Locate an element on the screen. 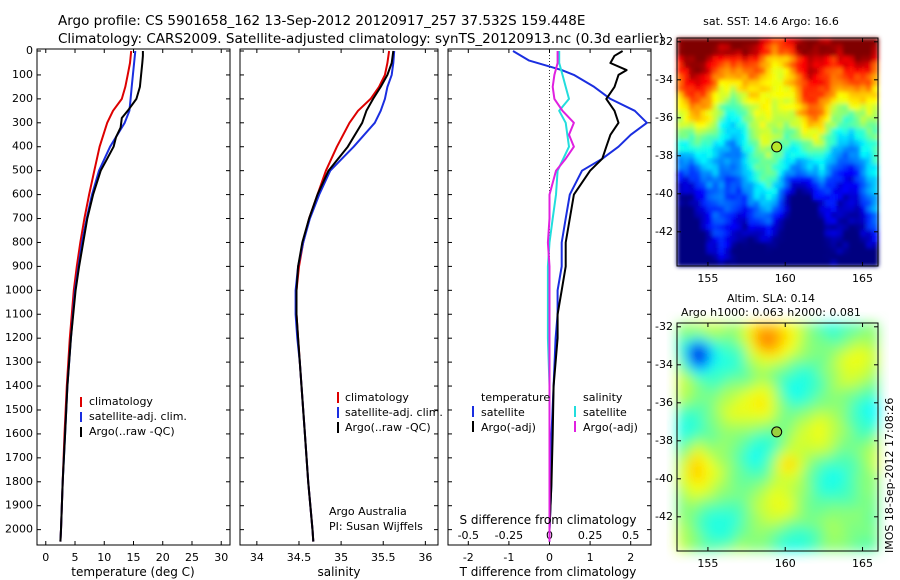 The image size is (900, 580). s-diff-tick-label: -0.25 is located at coordinates (509, 535).